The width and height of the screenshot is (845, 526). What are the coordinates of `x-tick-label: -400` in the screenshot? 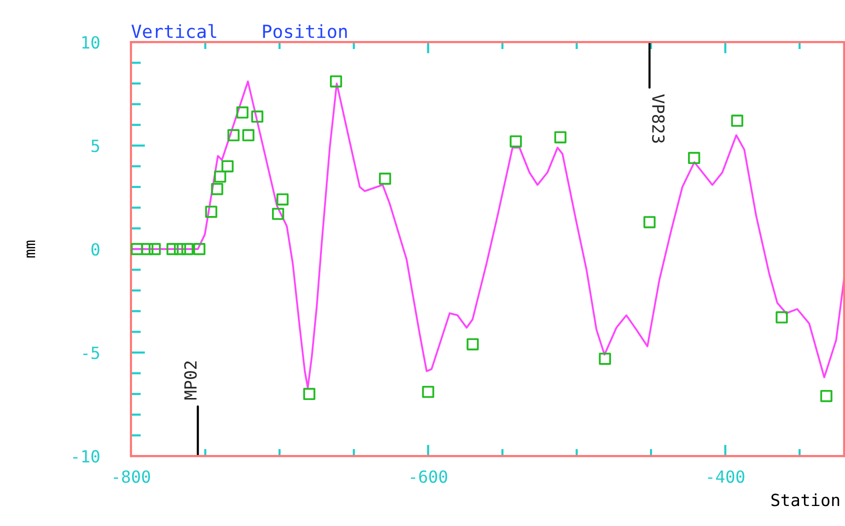 It's located at (726, 476).